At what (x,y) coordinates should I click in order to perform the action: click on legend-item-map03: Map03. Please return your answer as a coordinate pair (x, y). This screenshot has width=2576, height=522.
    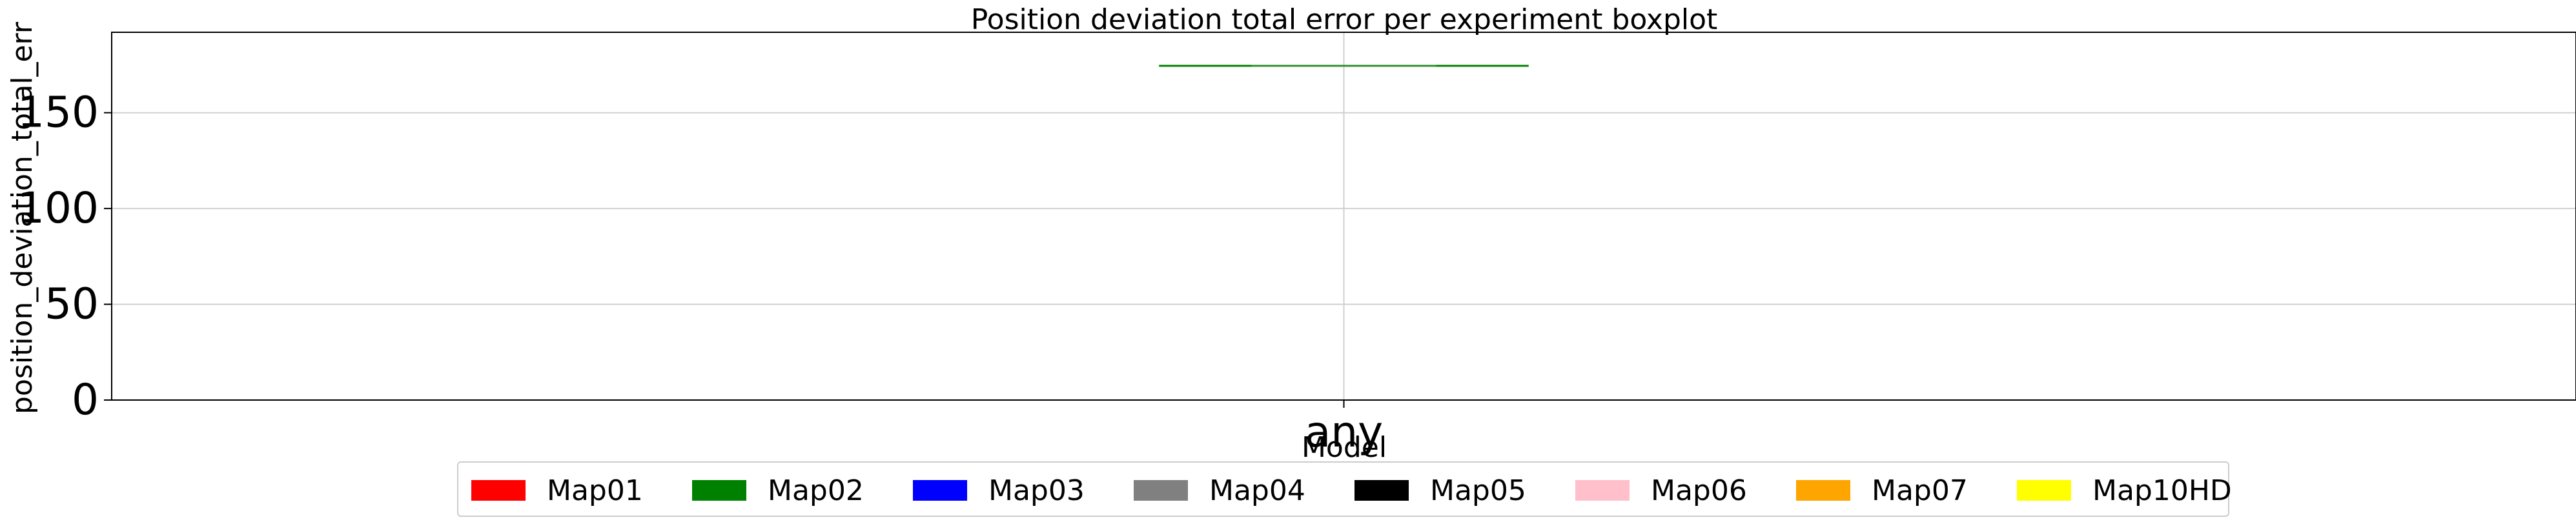
    Looking at the image, I should click on (999, 490).